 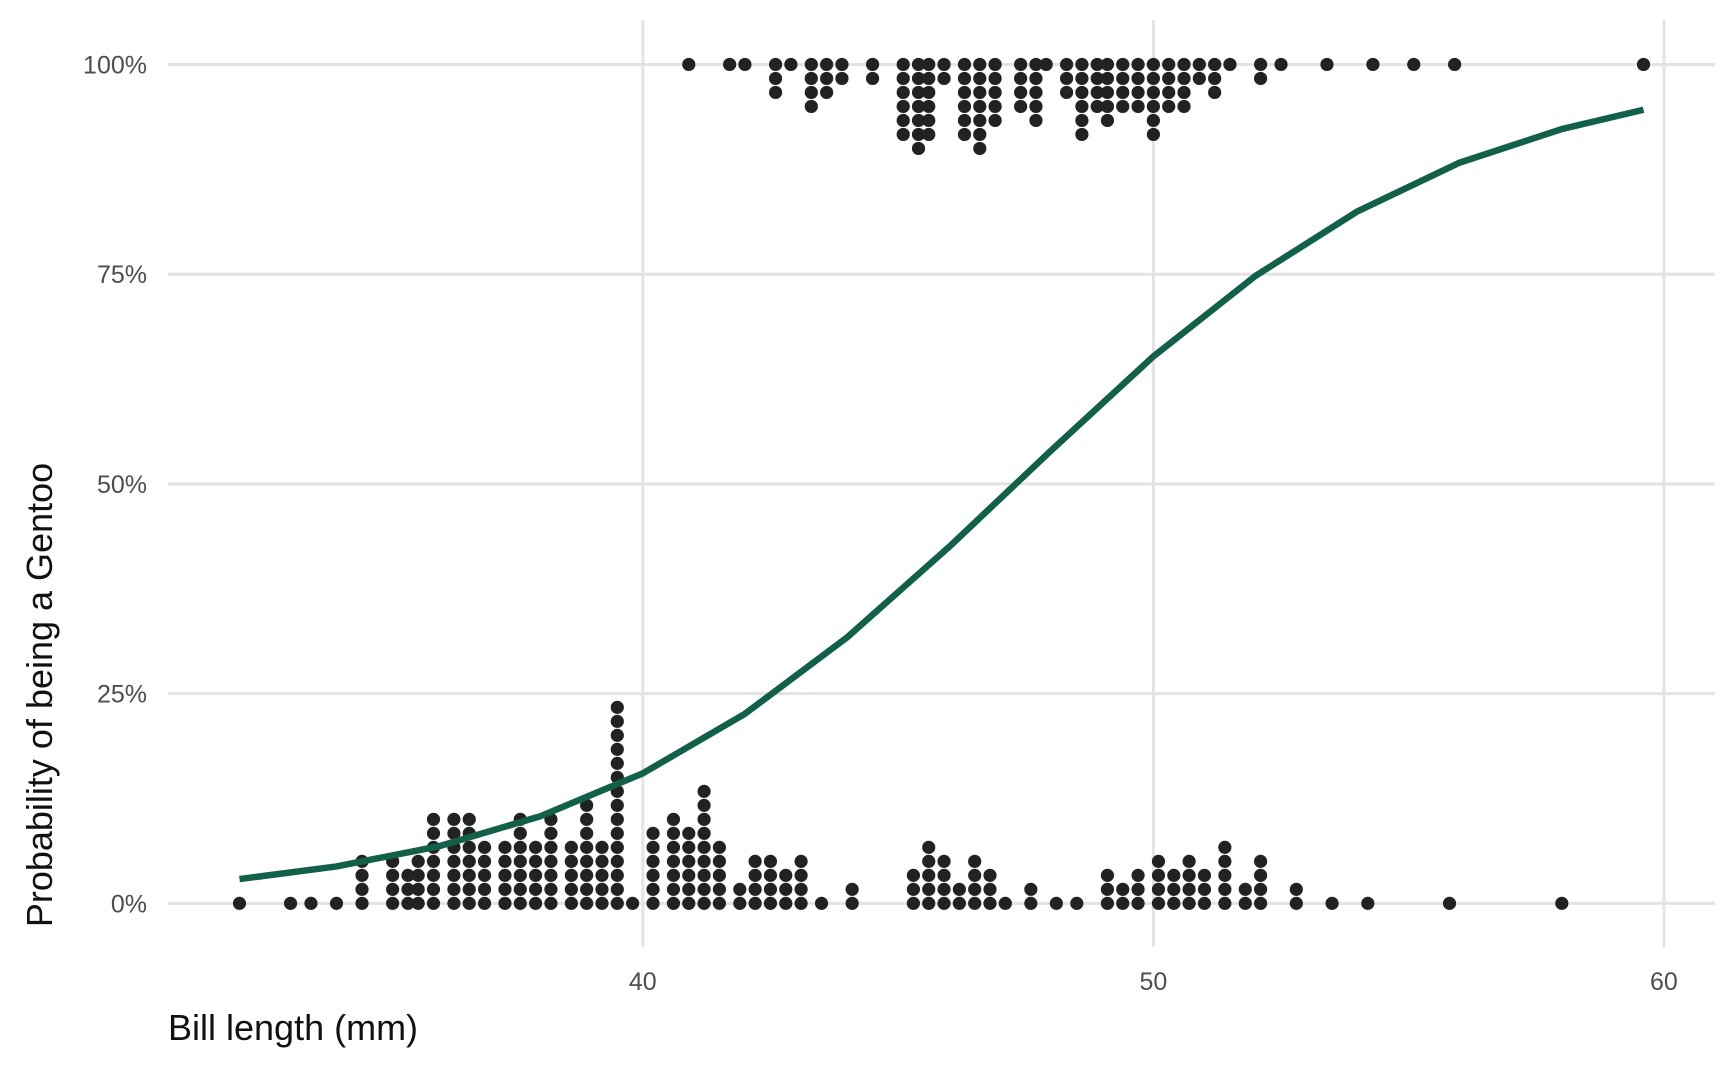 I want to click on y-tick-label: 100%, so click(x=115, y=65).